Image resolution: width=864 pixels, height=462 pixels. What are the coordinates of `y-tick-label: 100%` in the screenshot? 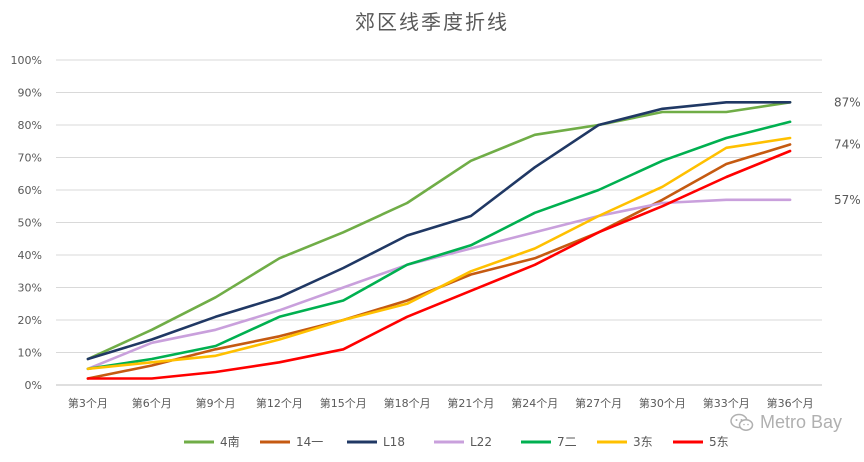 It's located at (26, 60).